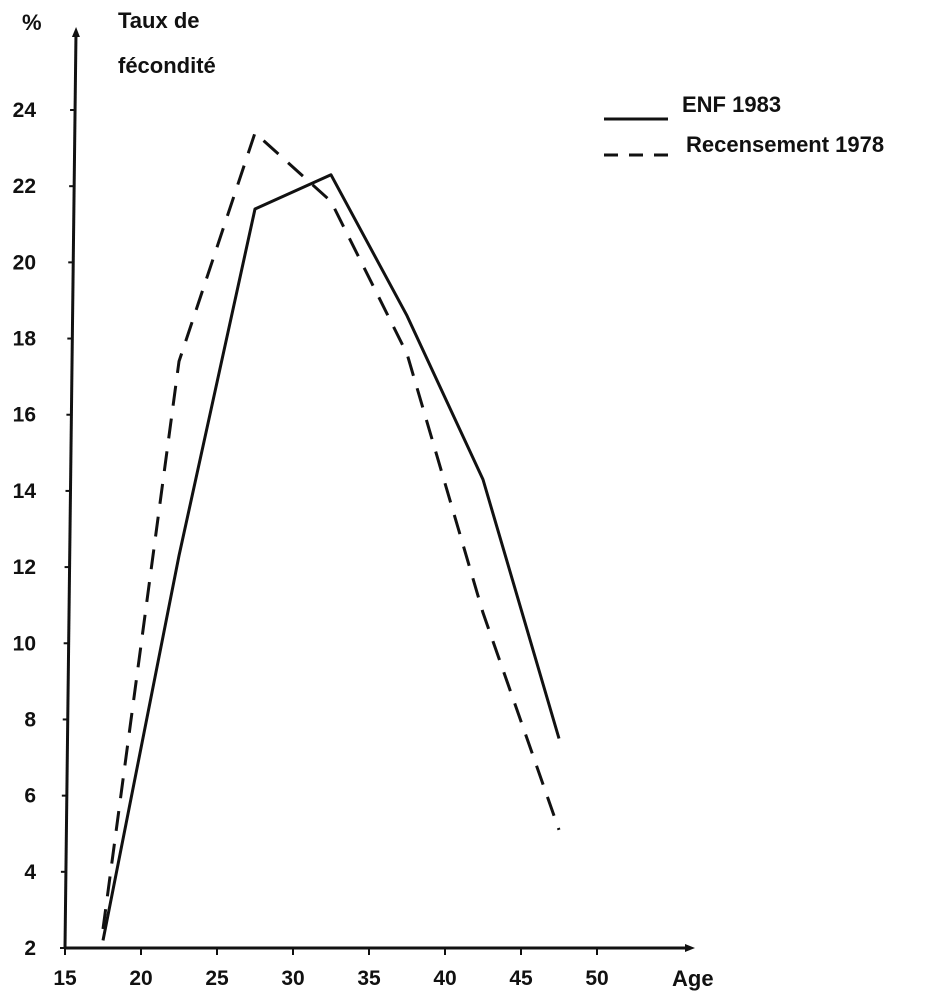 The height and width of the screenshot is (991, 928). I want to click on y-unit-label: %, so click(32, 22).